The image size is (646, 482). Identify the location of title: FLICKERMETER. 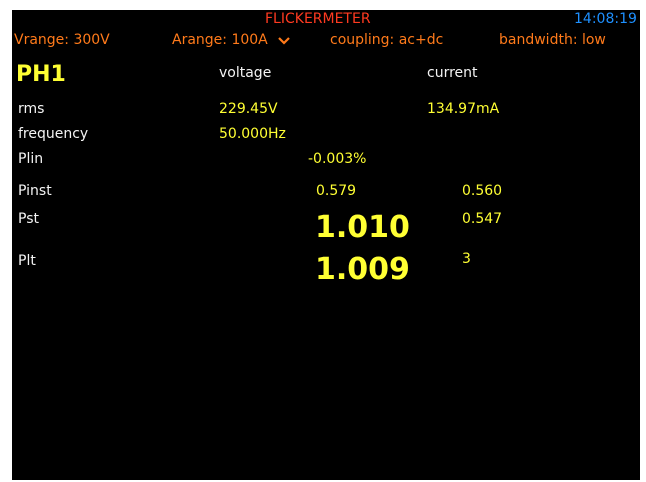
(318, 19).